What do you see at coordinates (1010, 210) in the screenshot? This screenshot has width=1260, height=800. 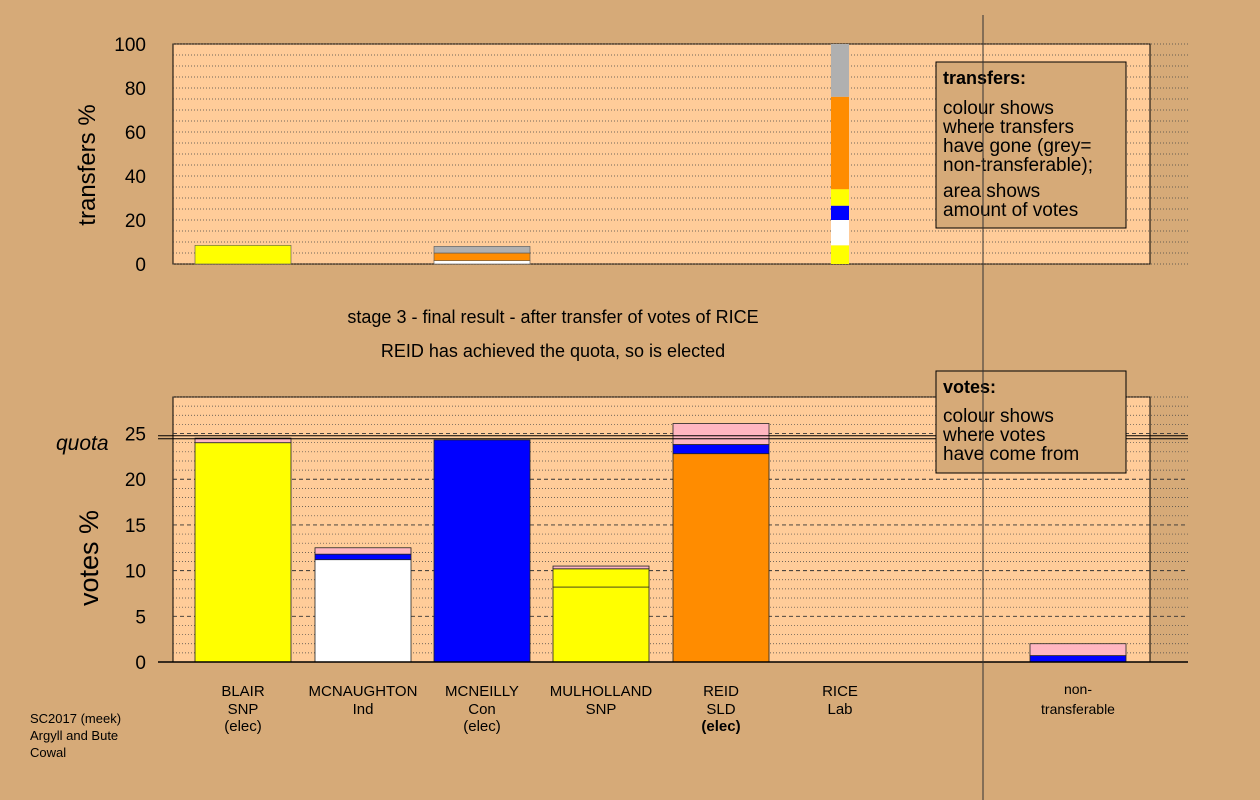 I see `transfers-legend-text: amount of votes` at bounding box center [1010, 210].